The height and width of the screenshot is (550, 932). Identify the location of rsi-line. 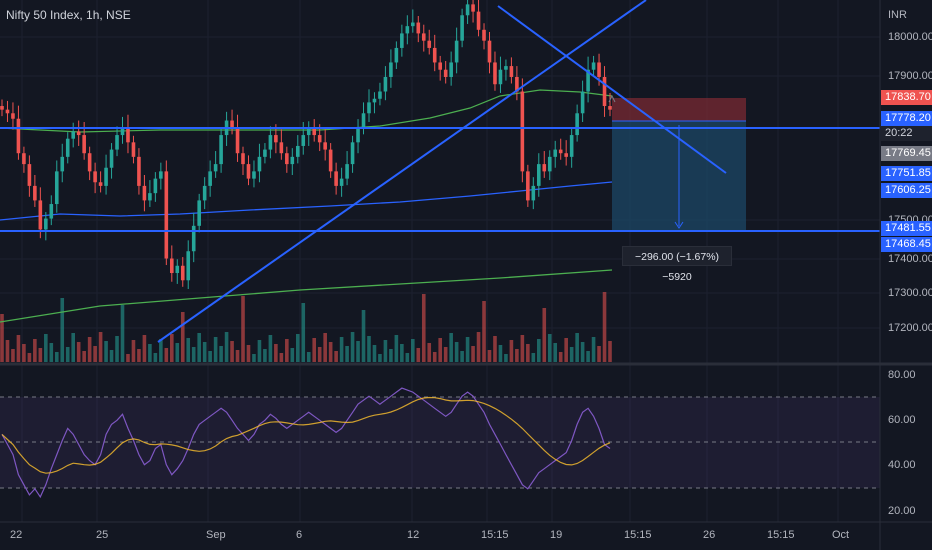
(306, 443).